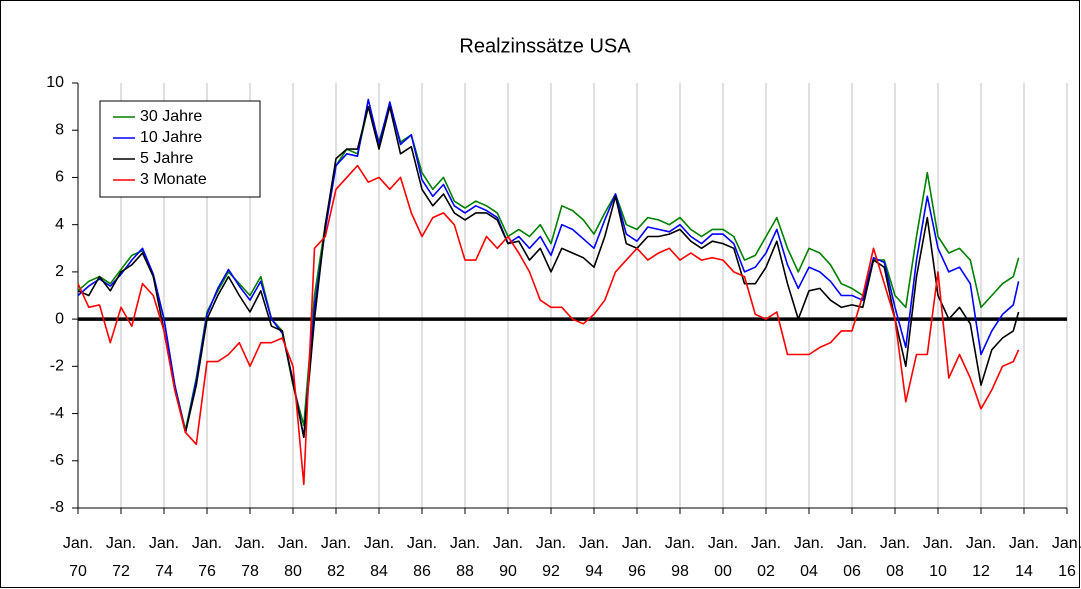  Describe the element at coordinates (422, 557) in the screenshot. I see `x-tick-label: Jan. 86` at that location.